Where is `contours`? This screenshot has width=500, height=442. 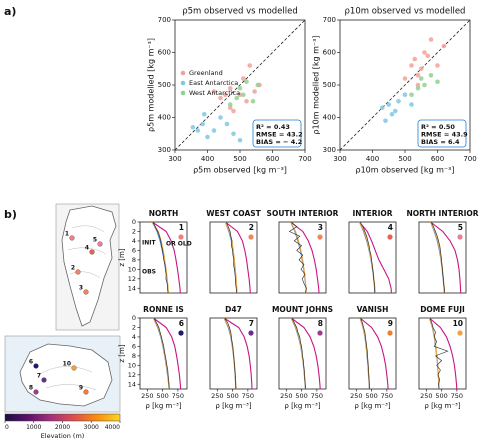 contours is located at coordinates (68, 378).